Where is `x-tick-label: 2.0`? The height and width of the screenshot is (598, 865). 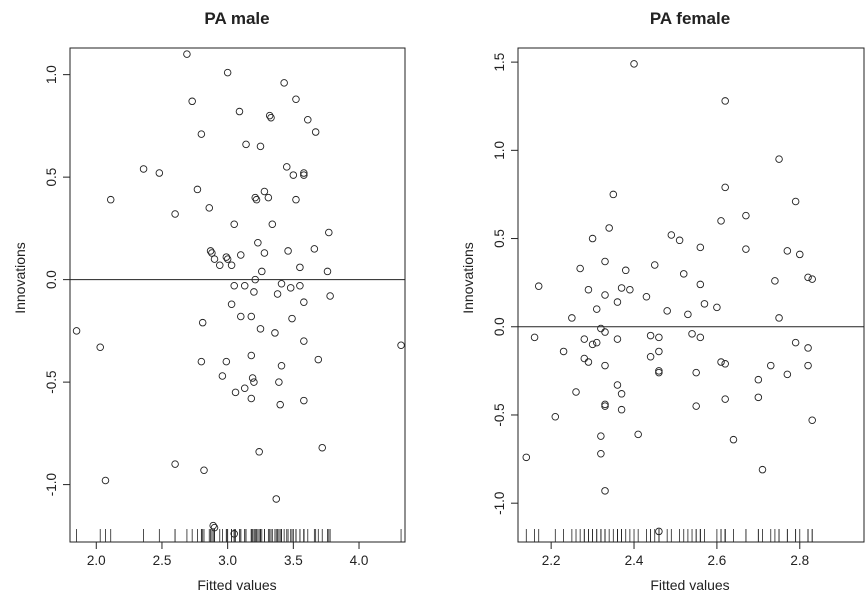
x-tick-label: 2.0 is located at coordinates (96, 560).